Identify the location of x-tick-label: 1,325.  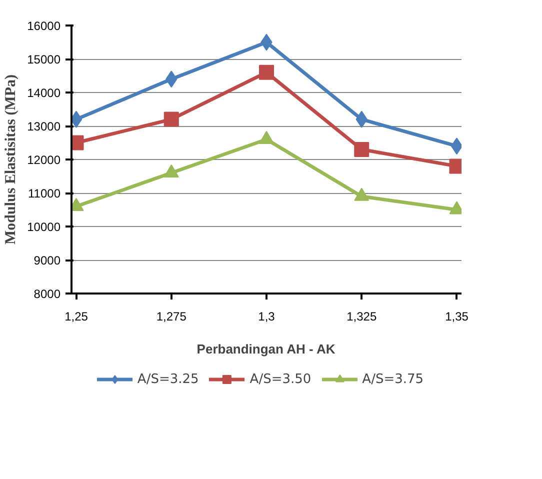
(361, 317).